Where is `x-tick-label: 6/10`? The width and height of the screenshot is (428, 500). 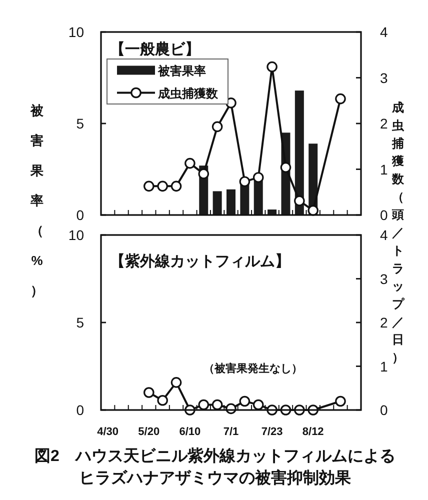 x-tick-label: 6/10 is located at coordinates (190, 432).